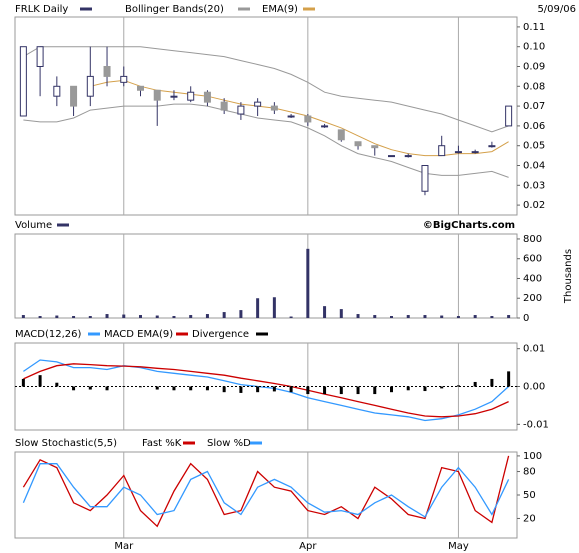  What do you see at coordinates (280, 9) in the screenshot?
I see `legend-label: EMA(9)` at bounding box center [280, 9].